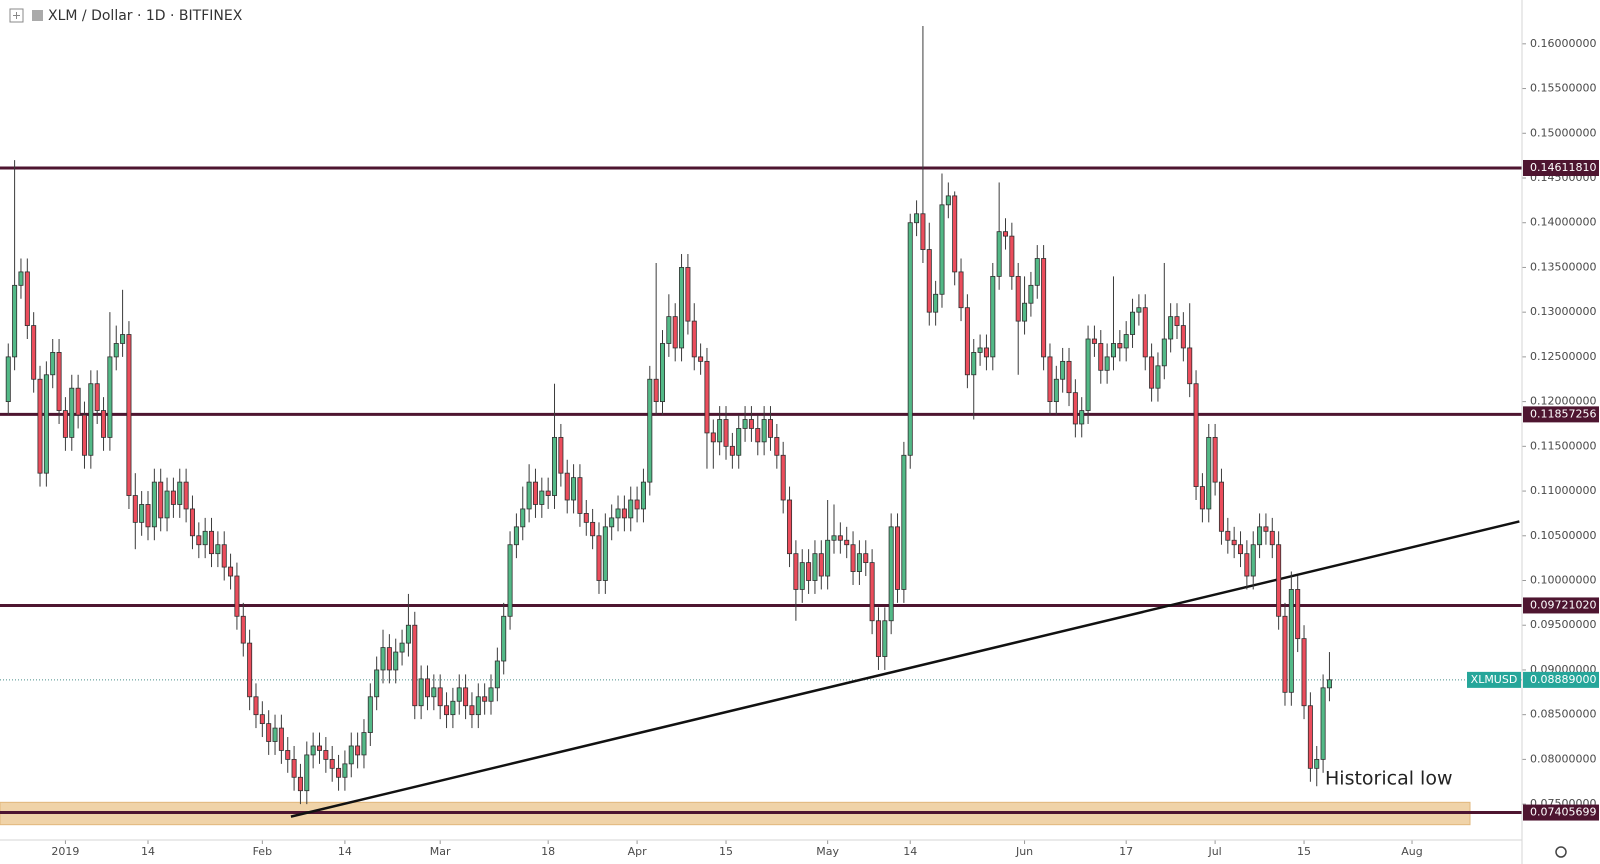  What do you see at coordinates (1561, 414) in the screenshot?
I see `level-tag` at bounding box center [1561, 414].